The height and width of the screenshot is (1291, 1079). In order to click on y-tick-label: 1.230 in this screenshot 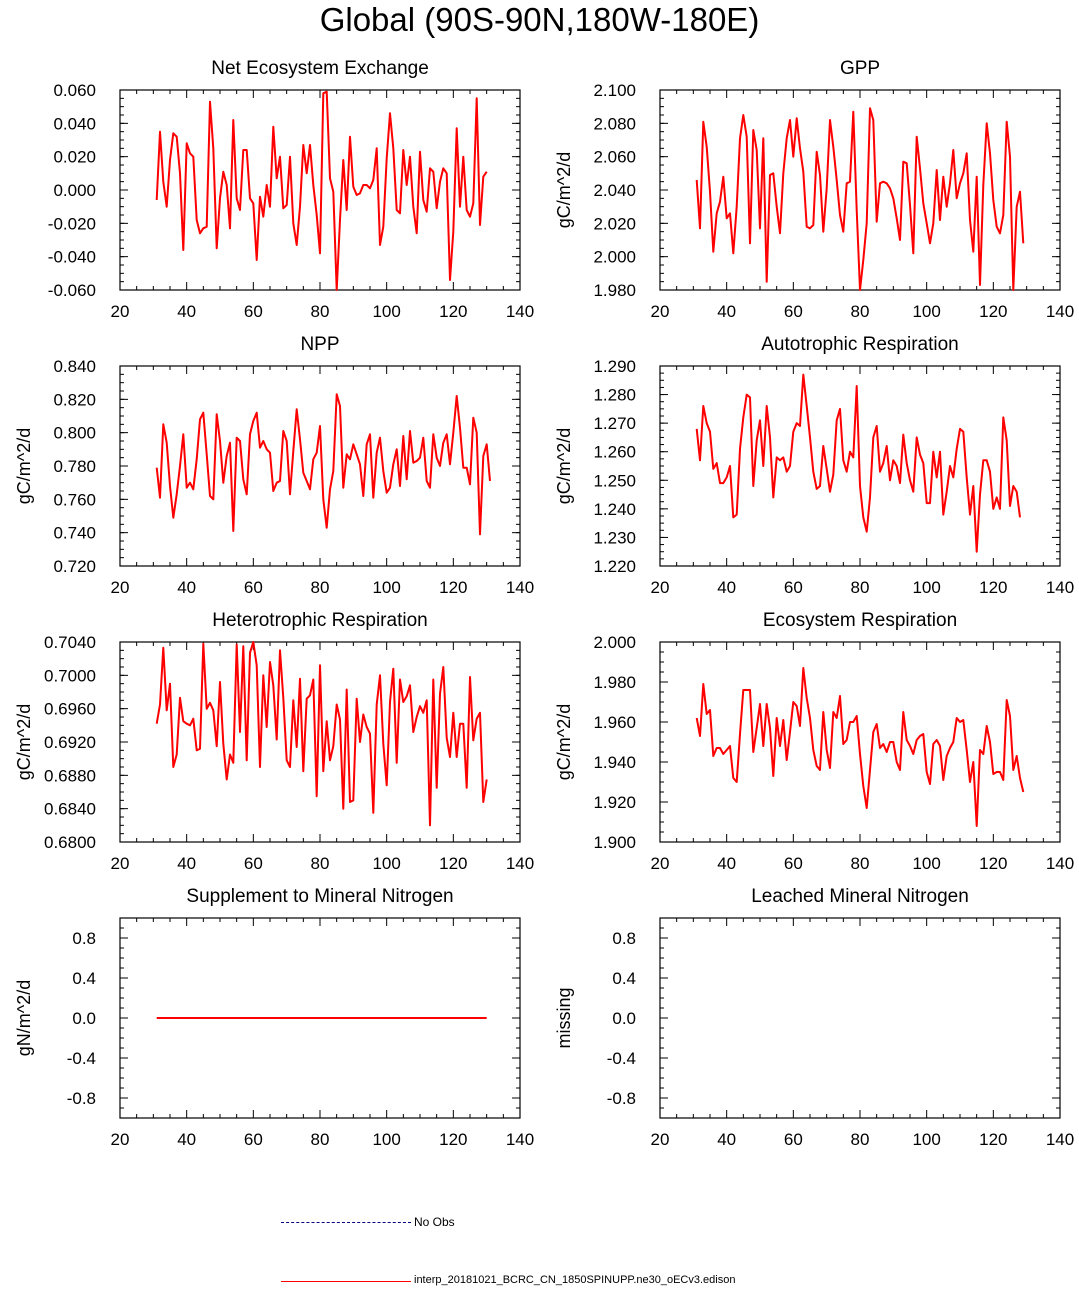, I will do `click(614, 537)`.